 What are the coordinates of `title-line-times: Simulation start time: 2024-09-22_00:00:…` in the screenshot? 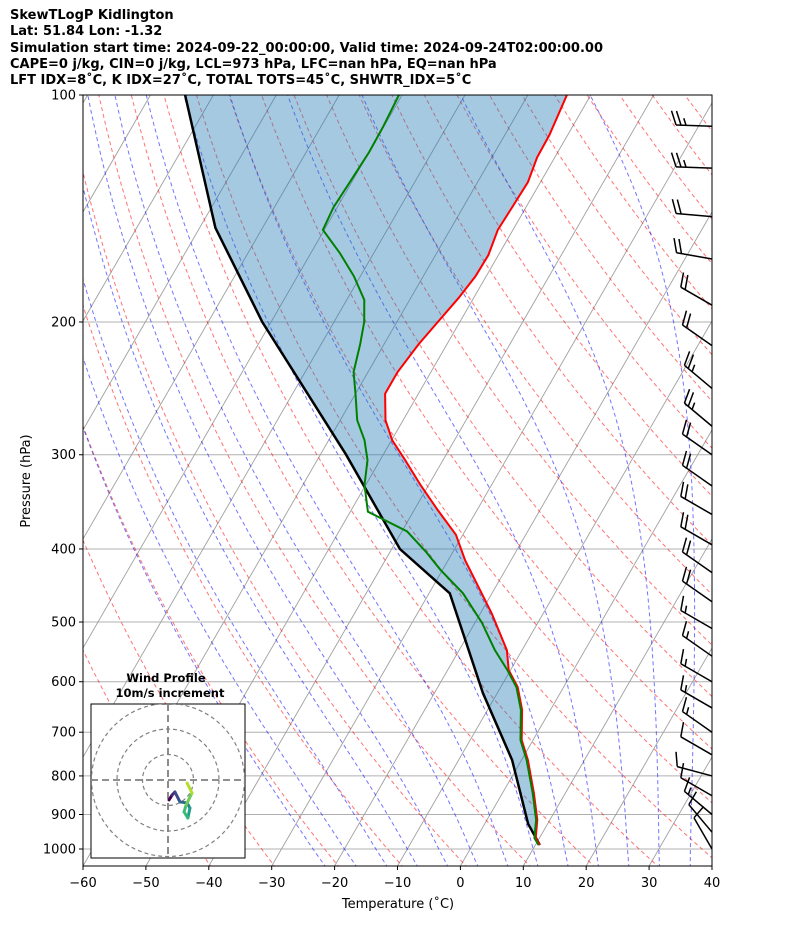 It's located at (306, 48).